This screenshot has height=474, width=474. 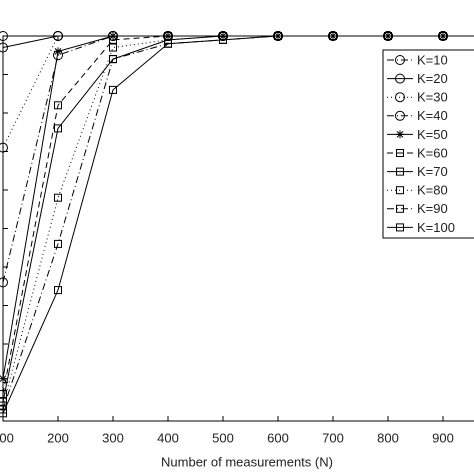 What do you see at coordinates (58, 437) in the screenshot?
I see `x-tick-label: 200` at bounding box center [58, 437].